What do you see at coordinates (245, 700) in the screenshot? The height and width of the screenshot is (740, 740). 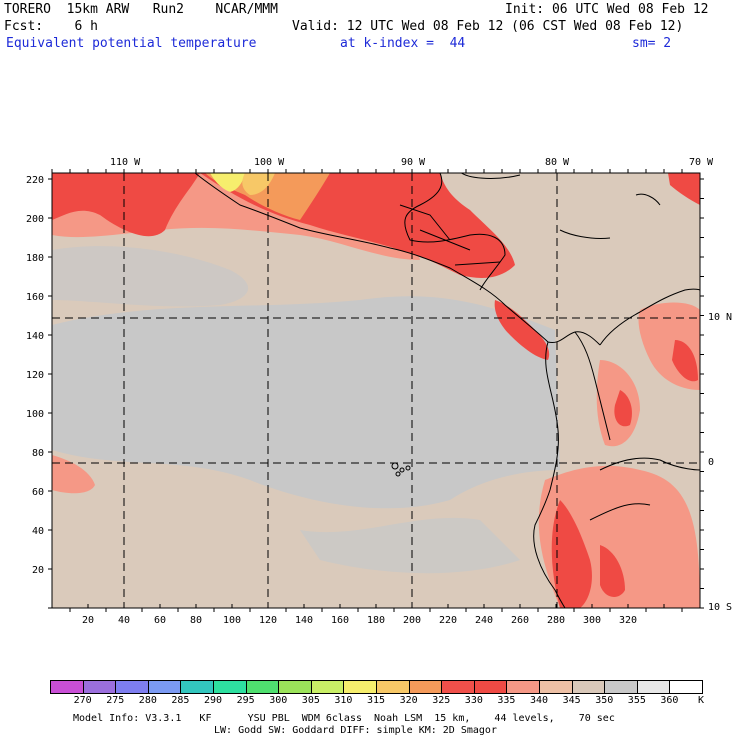 I see `colorbar-label: 295` at bounding box center [245, 700].